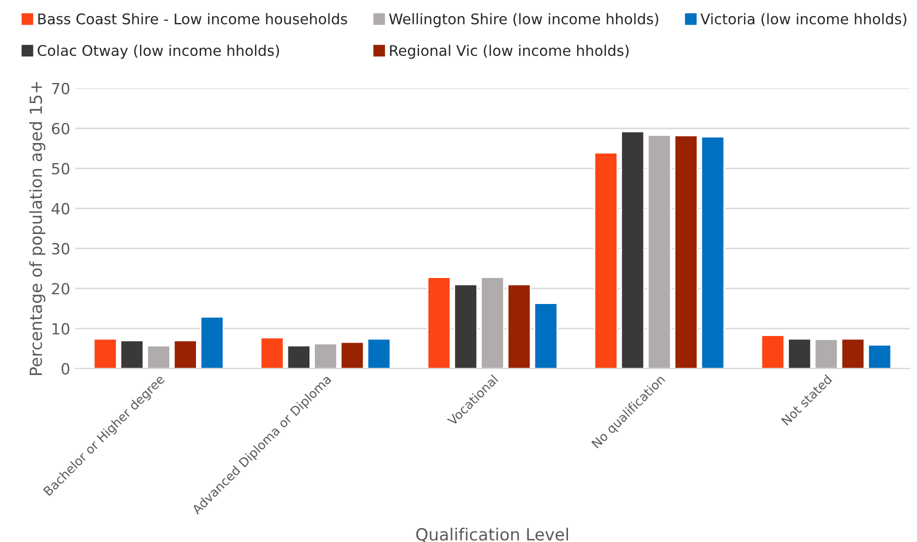 This screenshot has width=917, height=542. I want to click on legend-label: Bass Coast Shire - Low income households, so click(193, 18).